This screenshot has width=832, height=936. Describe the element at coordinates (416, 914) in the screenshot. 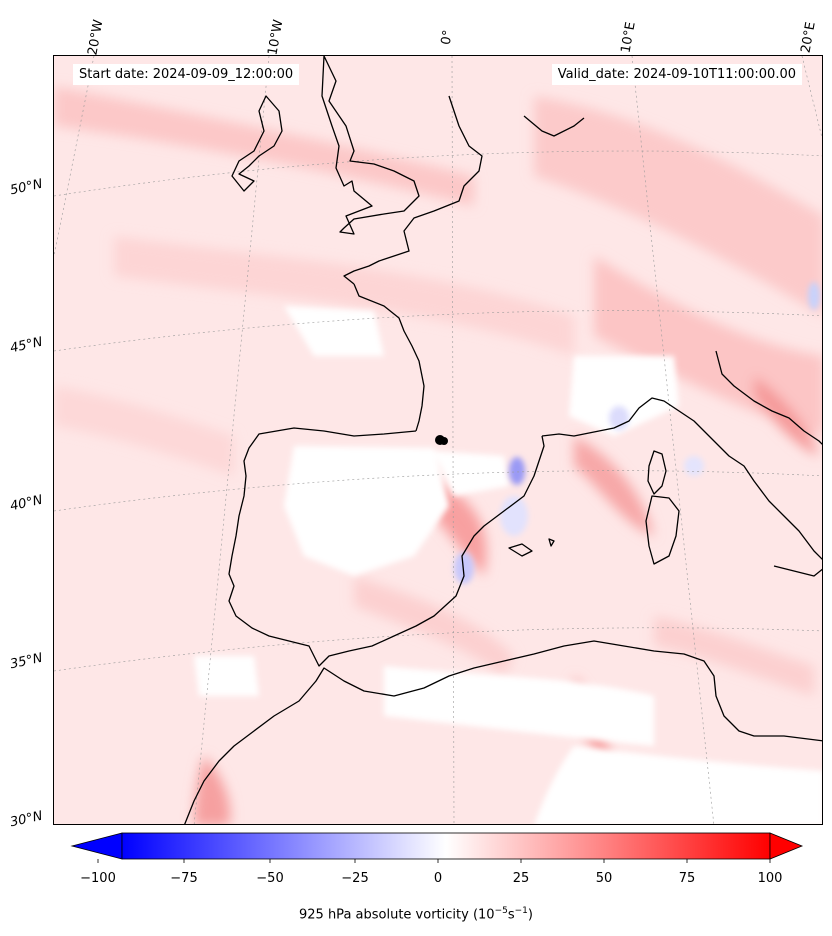

I see `colorbar-label: 925 hPa absolute vorticity (10−5s−1)` at that location.